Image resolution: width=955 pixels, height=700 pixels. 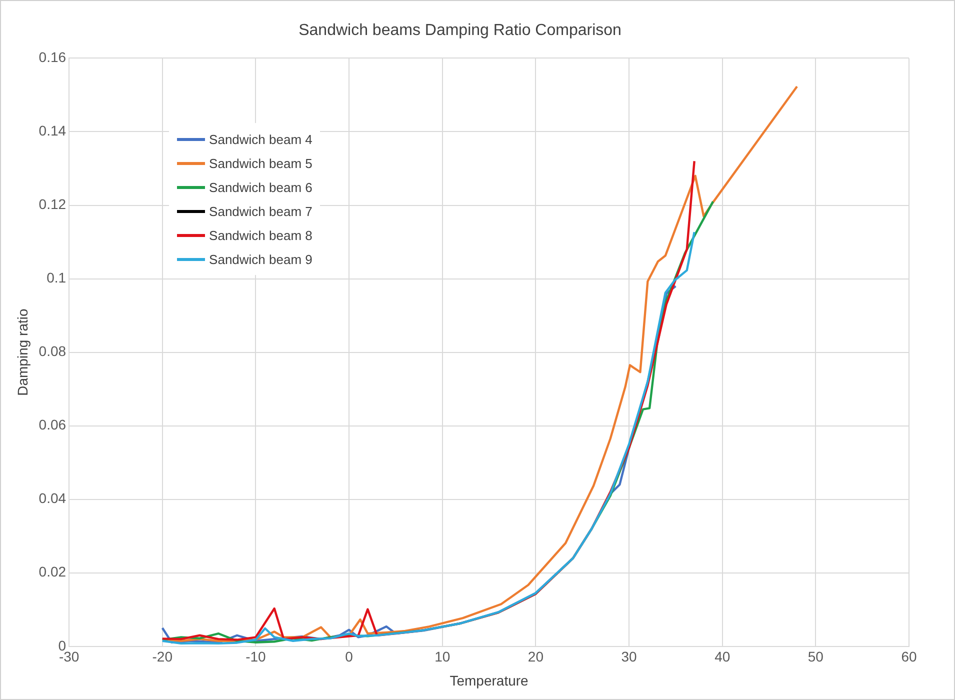 What do you see at coordinates (260, 235) in the screenshot?
I see `legend-label: Sandwich beam 8` at bounding box center [260, 235].